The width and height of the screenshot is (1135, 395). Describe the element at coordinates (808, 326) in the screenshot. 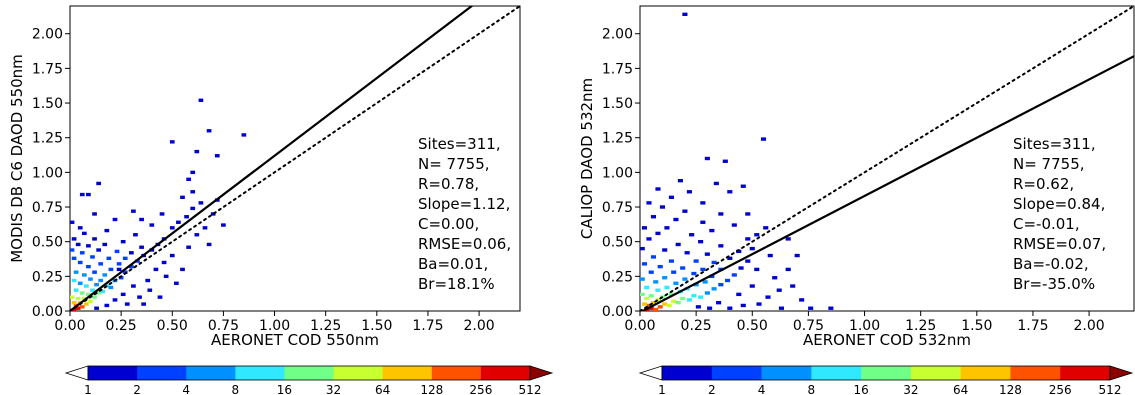

I see `x-tick-label: 0.75` at that location.